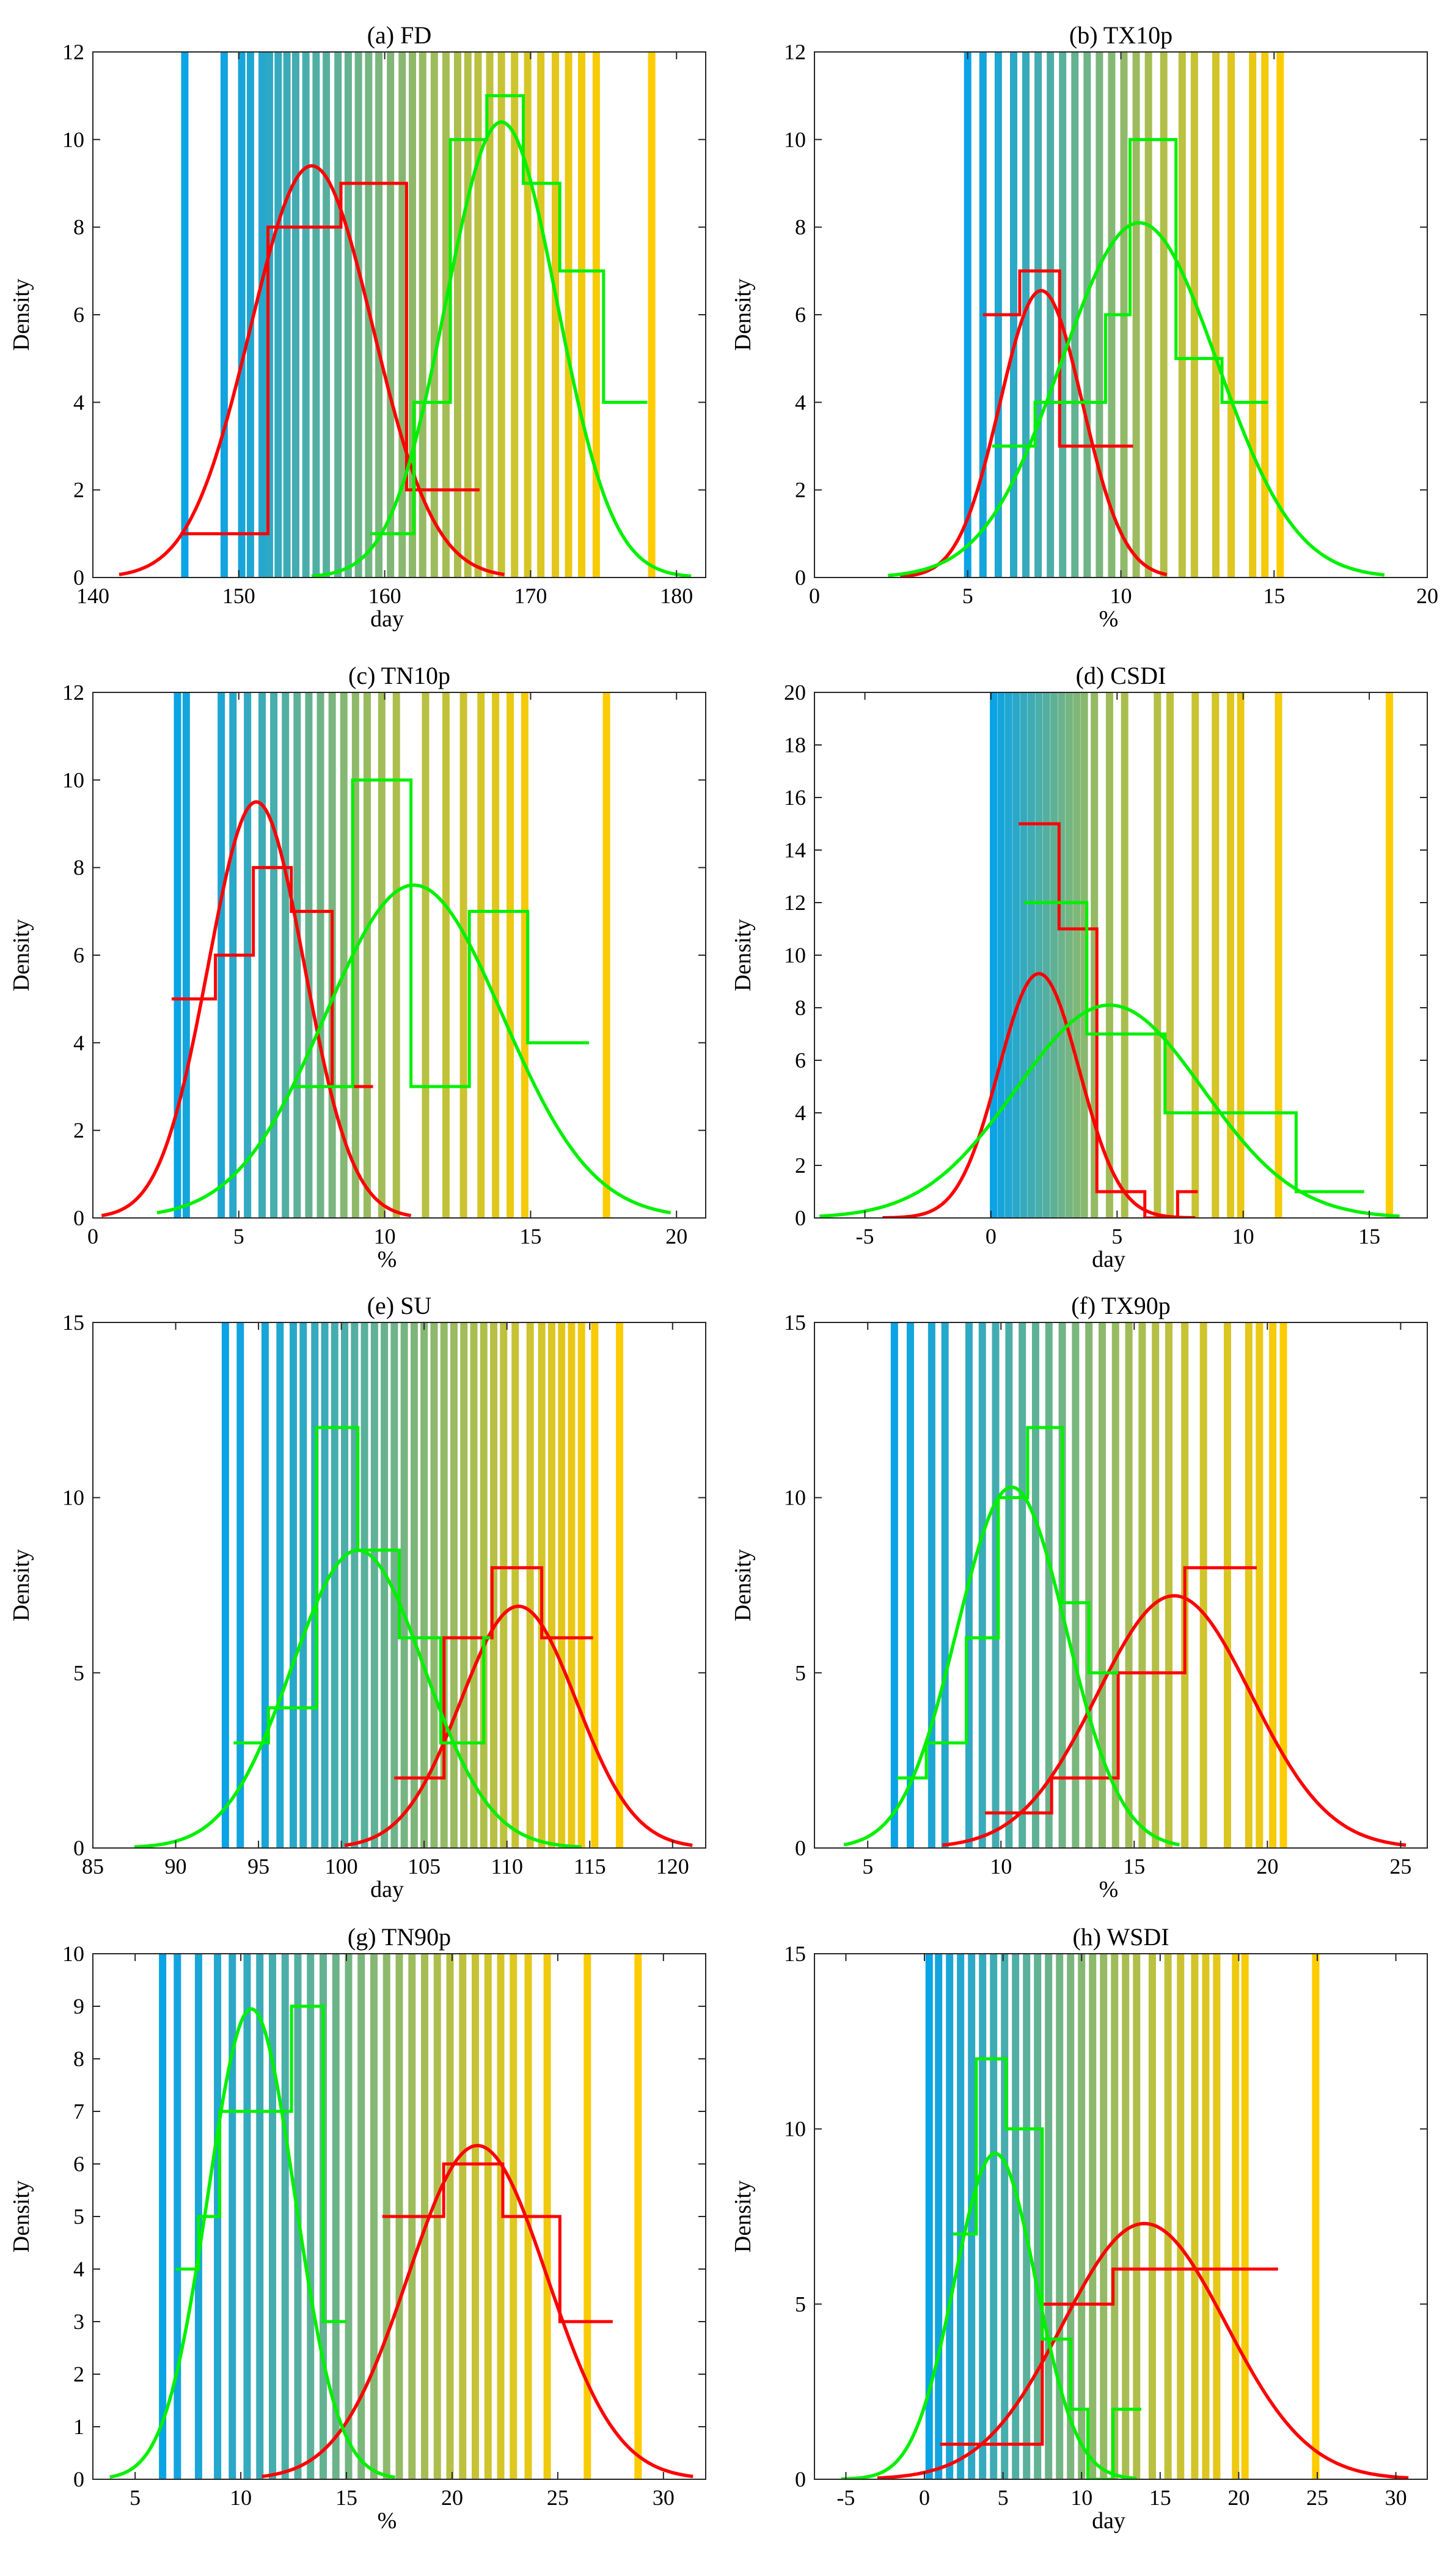 The width and height of the screenshot is (1456, 2574). Describe the element at coordinates (1121, 676) in the screenshot. I see `panel-title: (d) CSDI` at that location.